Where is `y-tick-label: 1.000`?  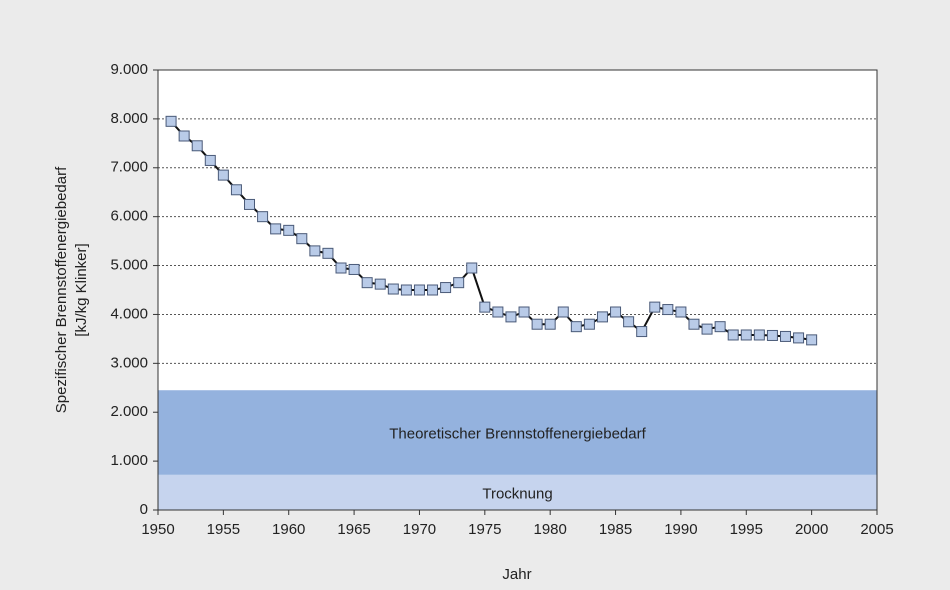 y-tick-label: 1.000 is located at coordinates (129, 460).